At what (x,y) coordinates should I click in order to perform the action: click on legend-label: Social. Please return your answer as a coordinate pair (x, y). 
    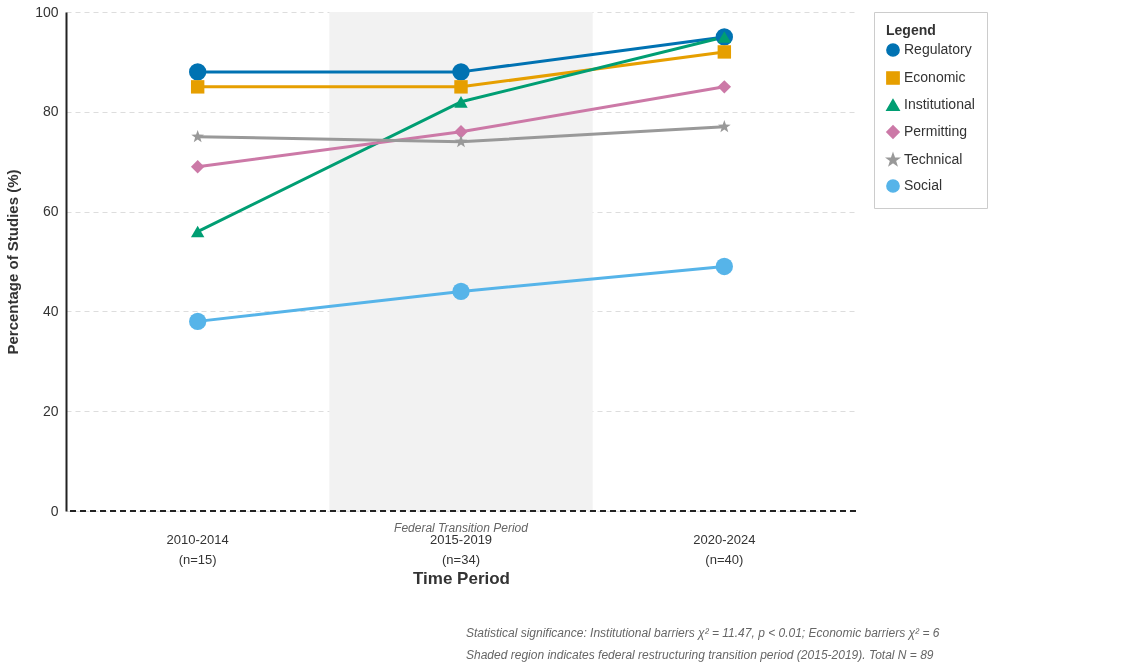
    Looking at the image, I should click on (923, 185).